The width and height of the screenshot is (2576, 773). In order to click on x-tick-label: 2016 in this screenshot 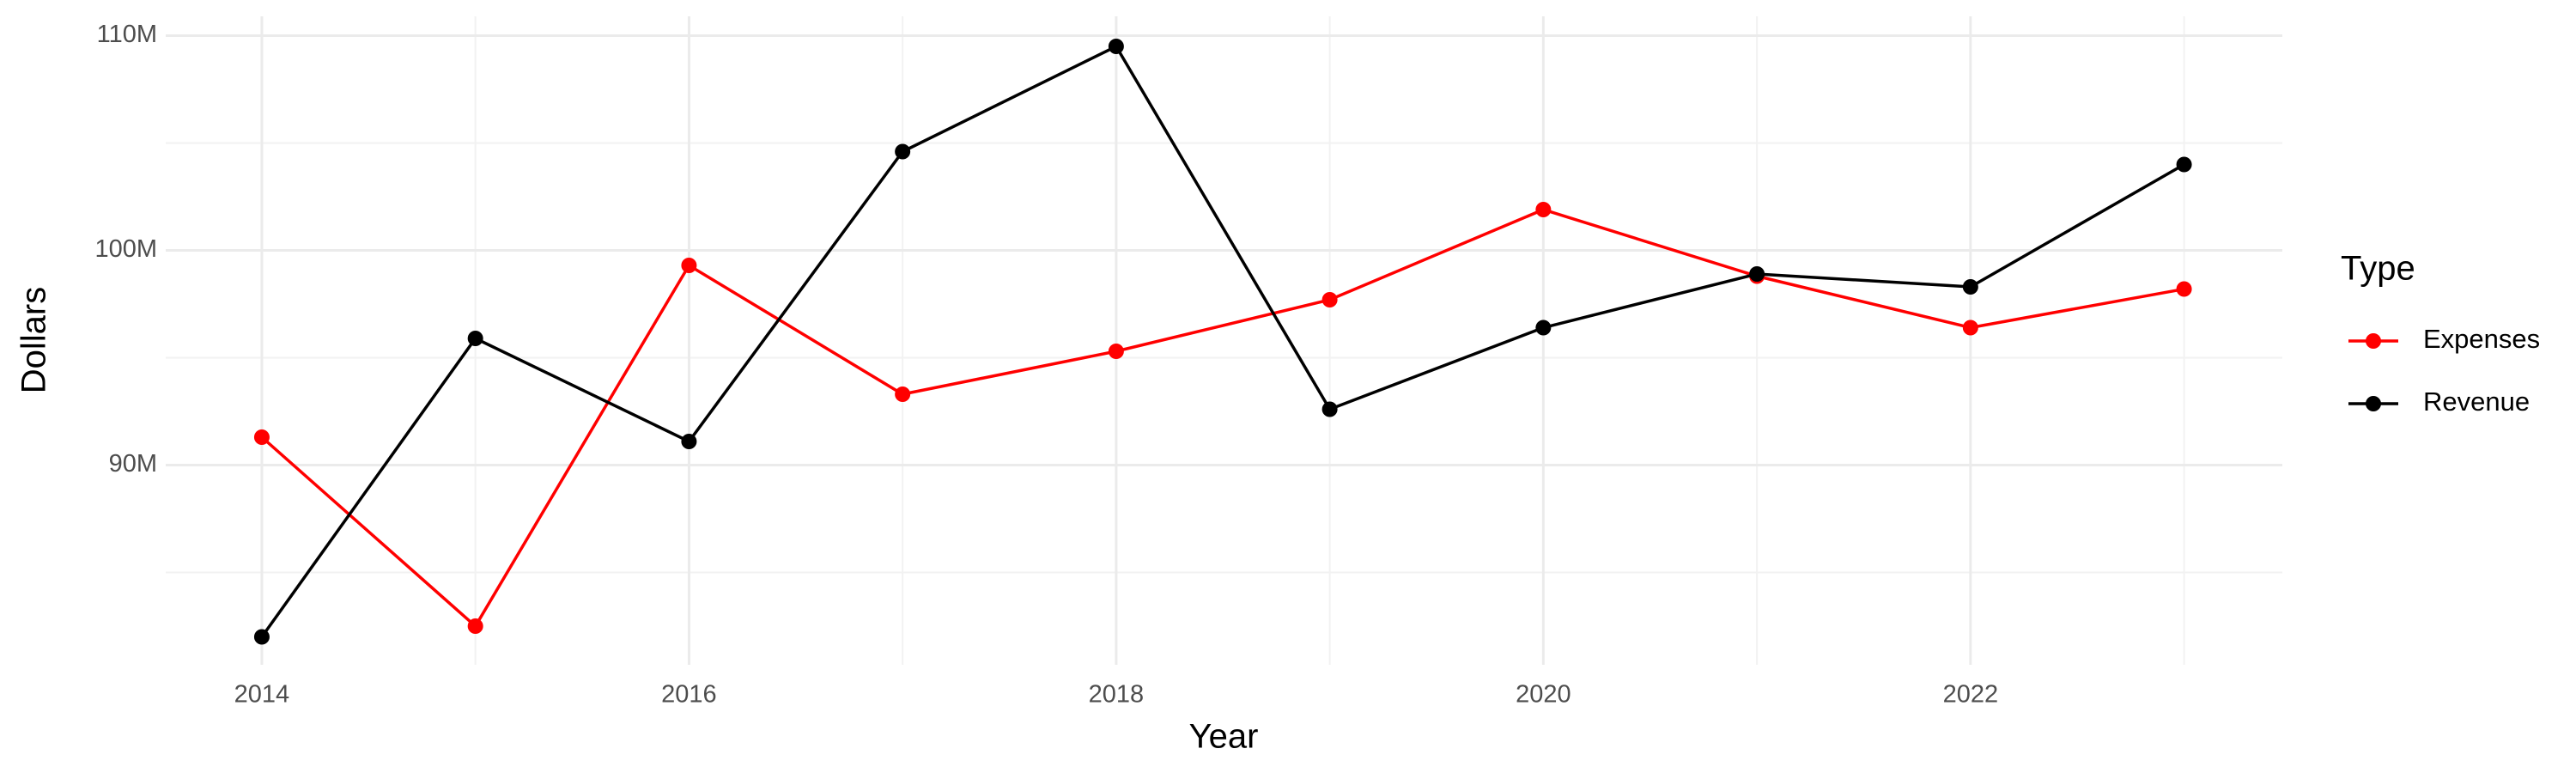, I will do `click(689, 695)`.